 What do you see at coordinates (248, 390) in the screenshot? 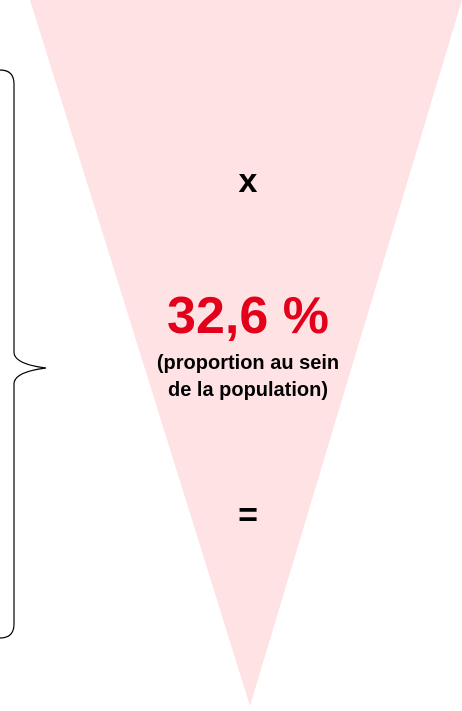
I see `note-line: de la population)` at bounding box center [248, 390].